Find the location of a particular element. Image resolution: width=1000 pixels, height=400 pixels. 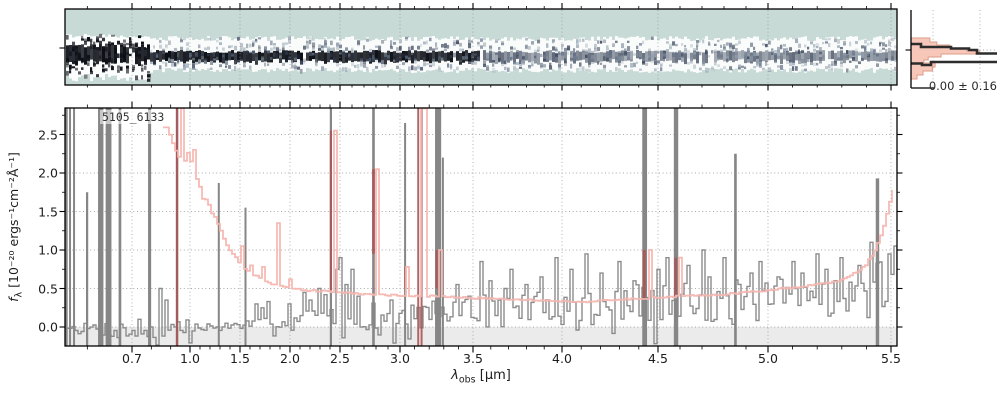

x-axis-unit: [μm] is located at coordinates (493, 375).